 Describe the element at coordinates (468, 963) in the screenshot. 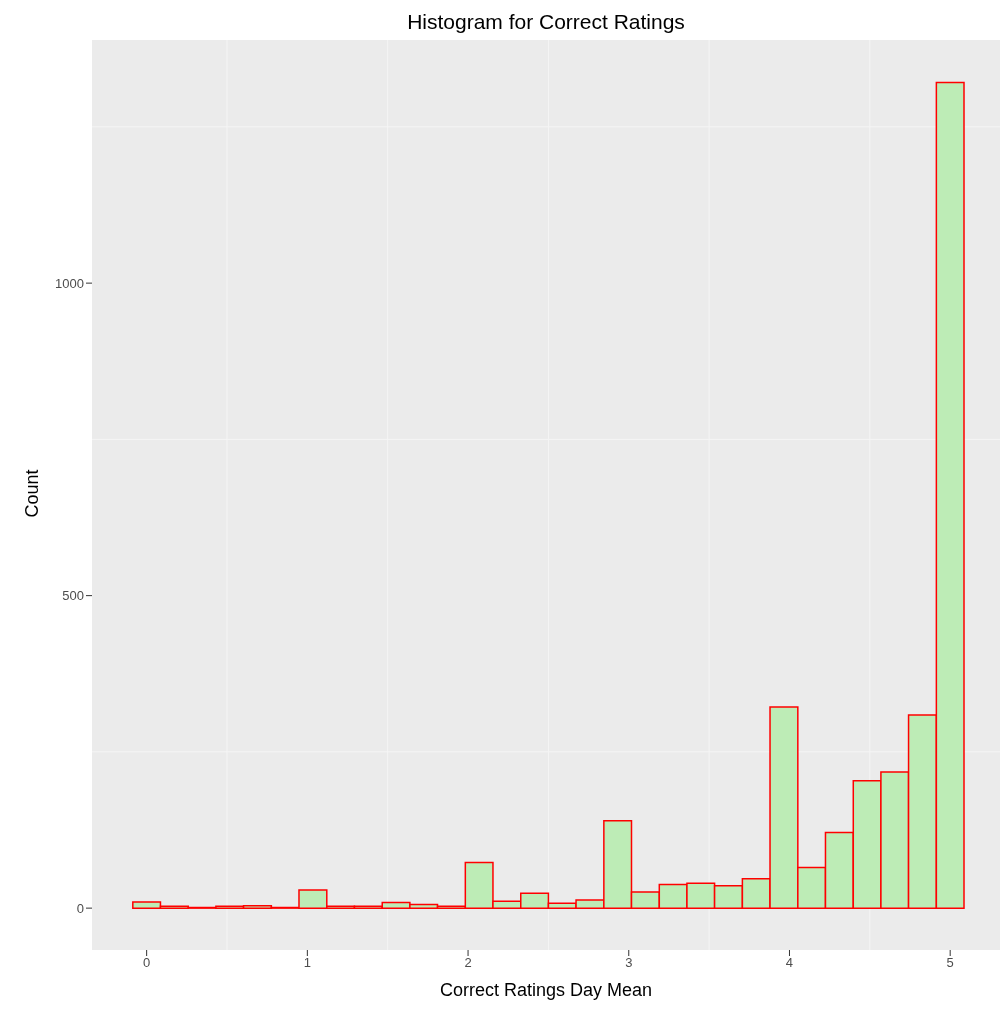

I see `x-tick-label: 2` at that location.